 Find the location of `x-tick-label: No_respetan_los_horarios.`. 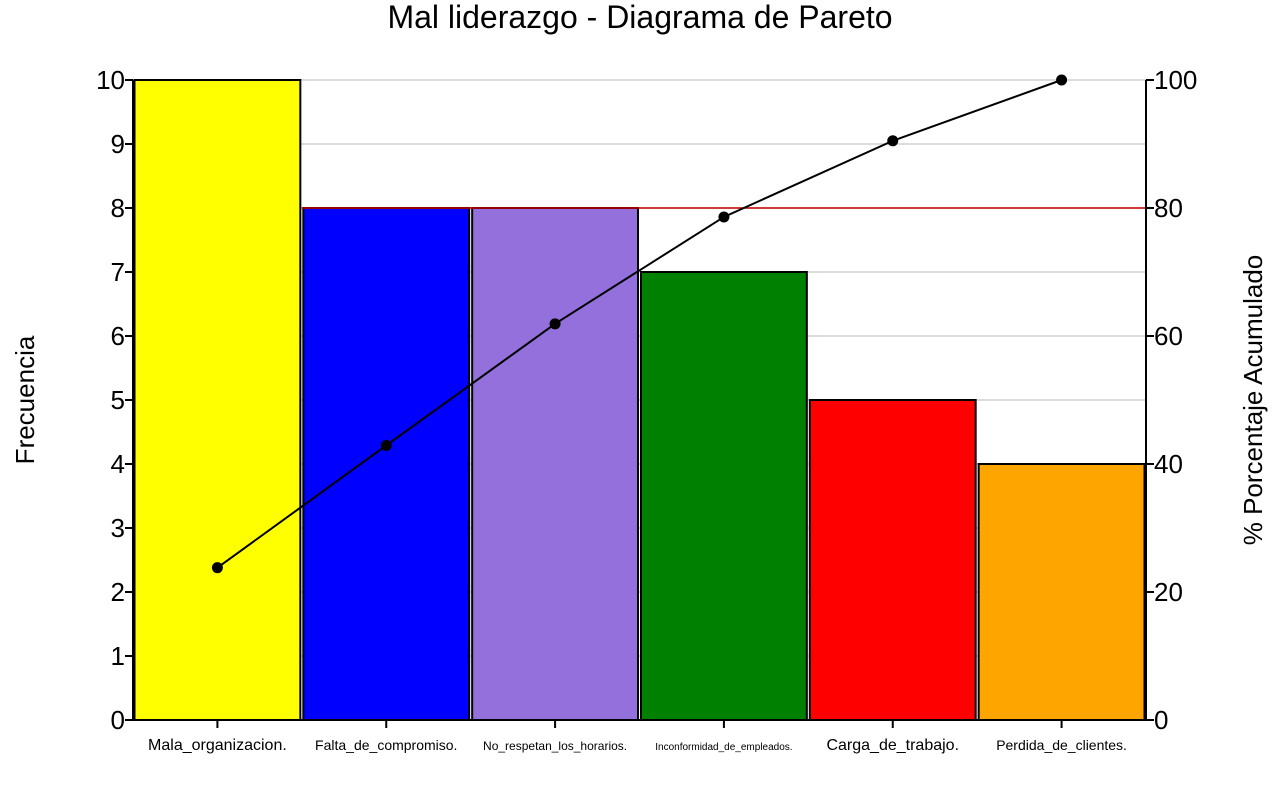

x-tick-label: No_respetan_los_horarios. is located at coordinates (555, 746).